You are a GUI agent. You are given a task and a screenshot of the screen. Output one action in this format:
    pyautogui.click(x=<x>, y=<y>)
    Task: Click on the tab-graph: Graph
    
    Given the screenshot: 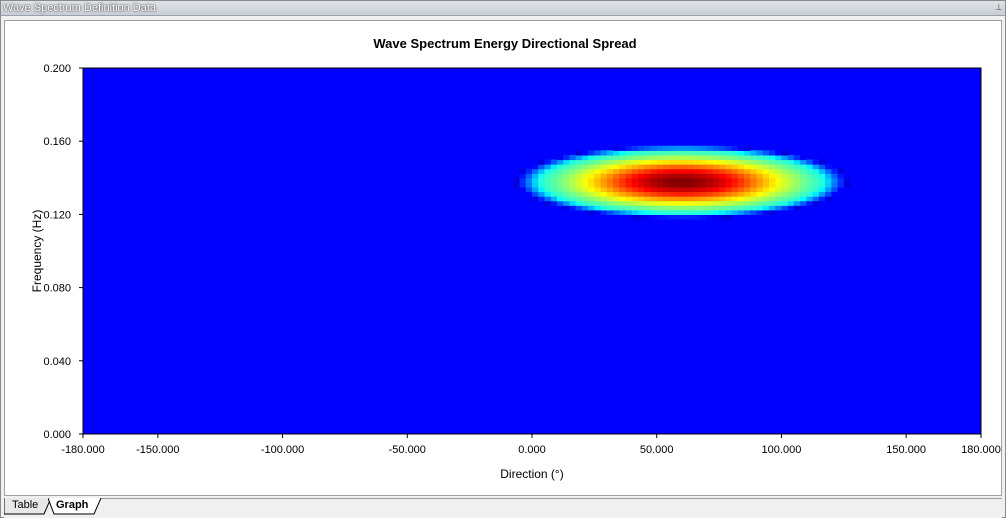 What is the action you would take?
    pyautogui.click(x=75, y=506)
    